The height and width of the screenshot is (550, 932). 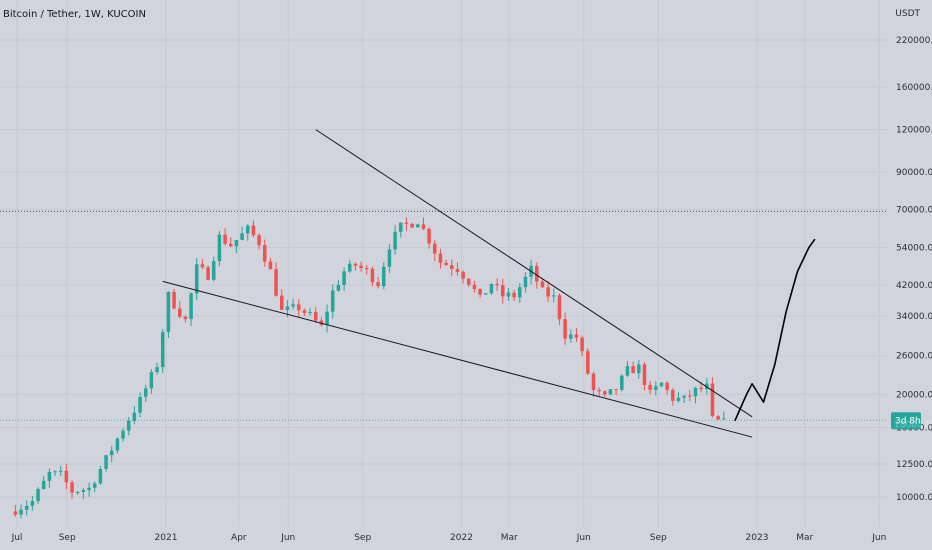 I want to click on price-badge-box, so click(x=906, y=421).